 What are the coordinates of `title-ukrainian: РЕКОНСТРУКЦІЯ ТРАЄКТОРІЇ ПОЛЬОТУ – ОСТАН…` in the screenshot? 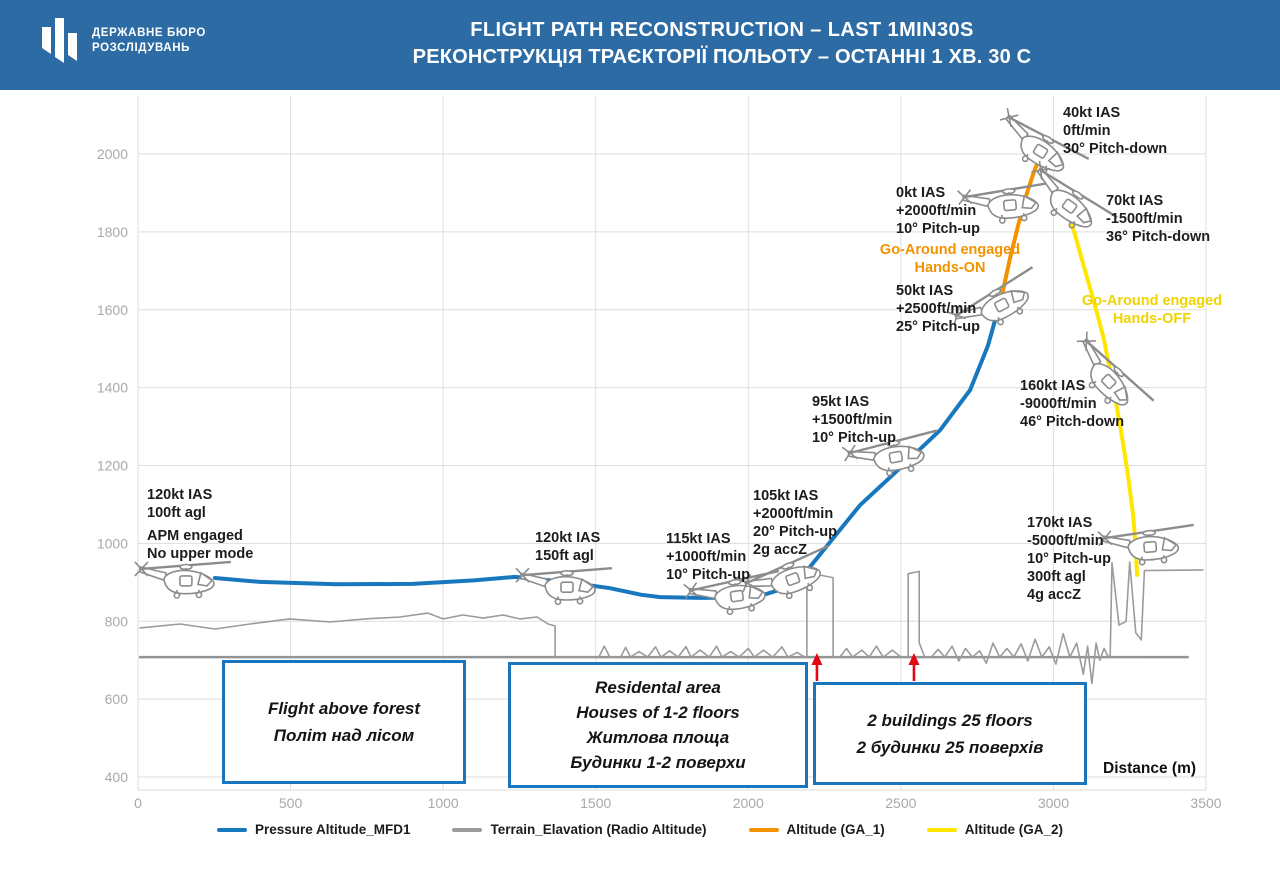 It's located at (722, 57).